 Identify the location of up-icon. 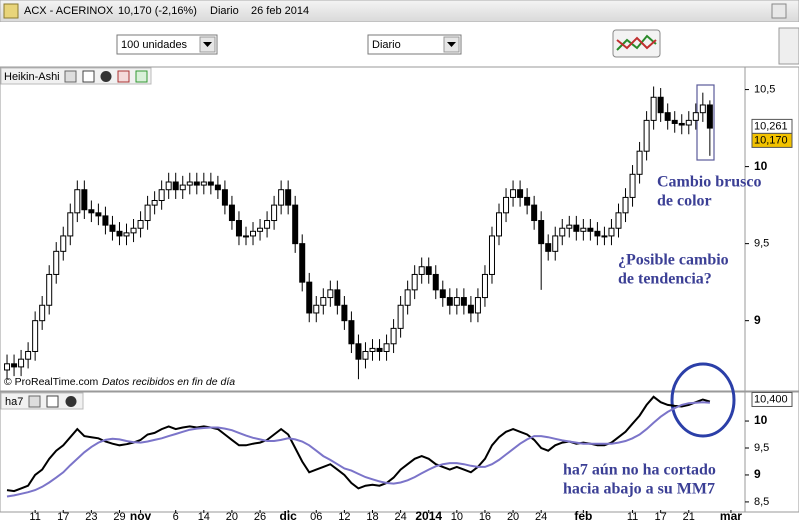
(141, 76).